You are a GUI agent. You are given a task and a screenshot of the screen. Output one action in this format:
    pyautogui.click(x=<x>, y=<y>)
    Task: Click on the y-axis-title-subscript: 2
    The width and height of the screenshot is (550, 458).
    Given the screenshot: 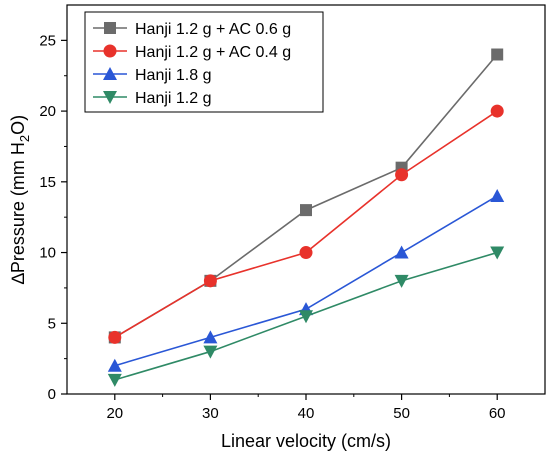 What is the action you would take?
    pyautogui.click(x=24, y=138)
    